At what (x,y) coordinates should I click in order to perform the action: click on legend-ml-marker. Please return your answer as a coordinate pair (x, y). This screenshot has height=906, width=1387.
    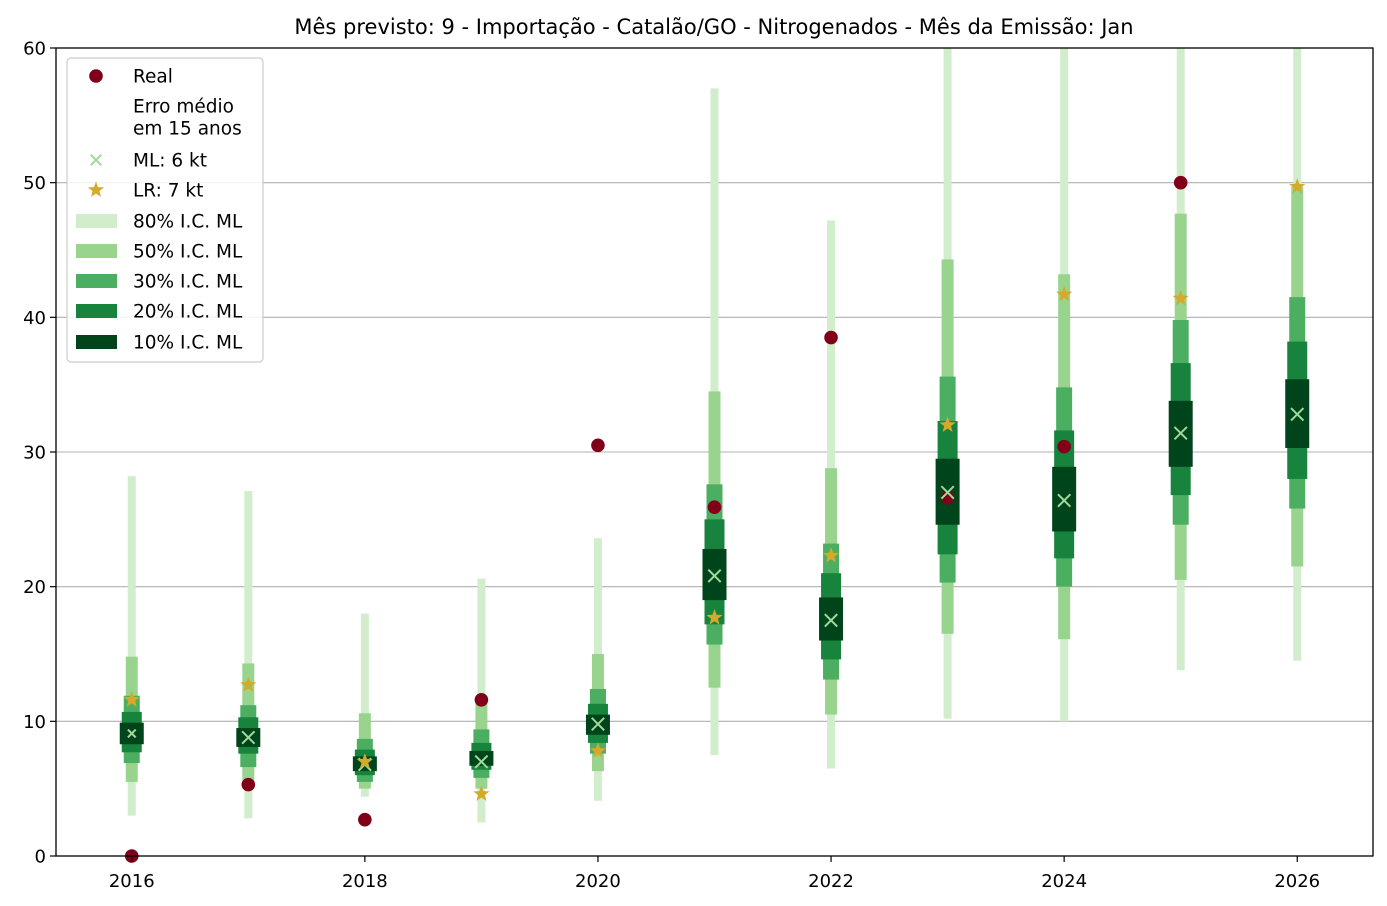
    Looking at the image, I should click on (96, 160).